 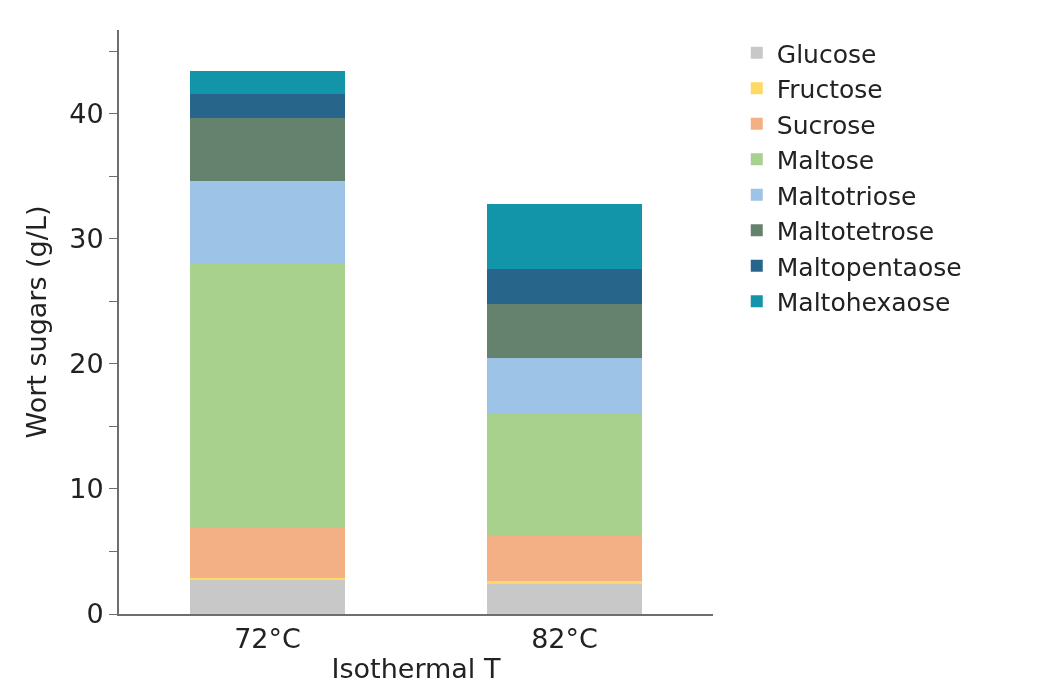 What do you see at coordinates (825, 160) in the screenshot?
I see `legend-label: Maltose` at bounding box center [825, 160].